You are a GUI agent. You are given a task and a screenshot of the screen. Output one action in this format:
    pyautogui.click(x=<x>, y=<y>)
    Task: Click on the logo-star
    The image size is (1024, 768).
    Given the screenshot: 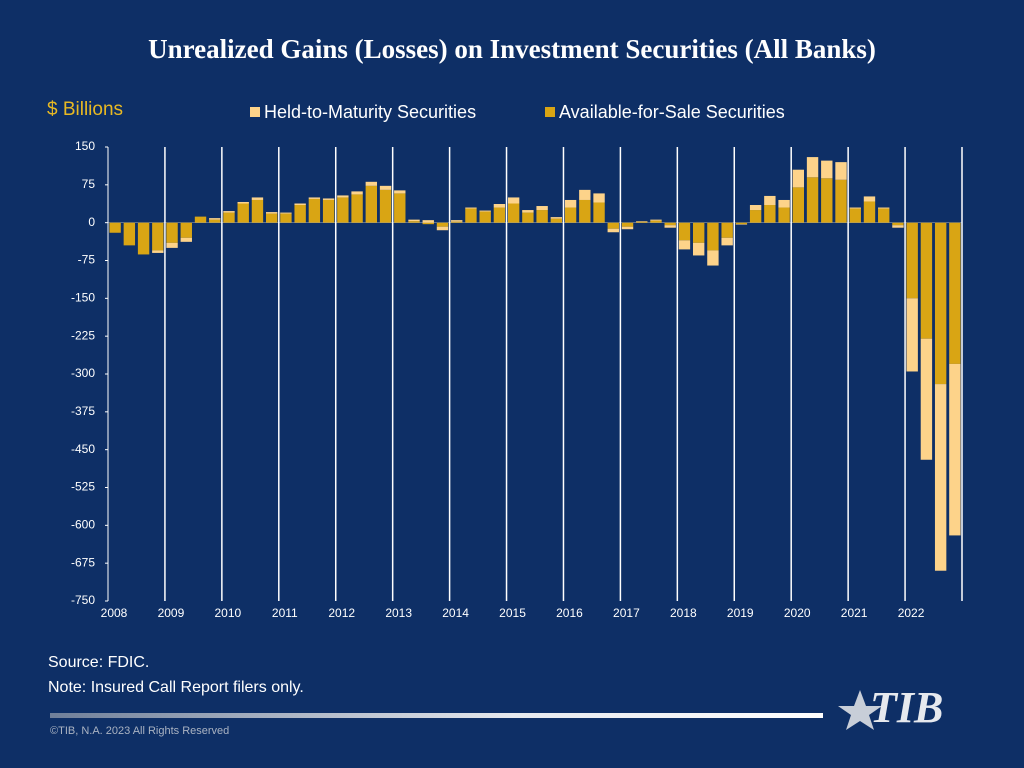 What is the action you would take?
    pyautogui.click(x=860, y=710)
    